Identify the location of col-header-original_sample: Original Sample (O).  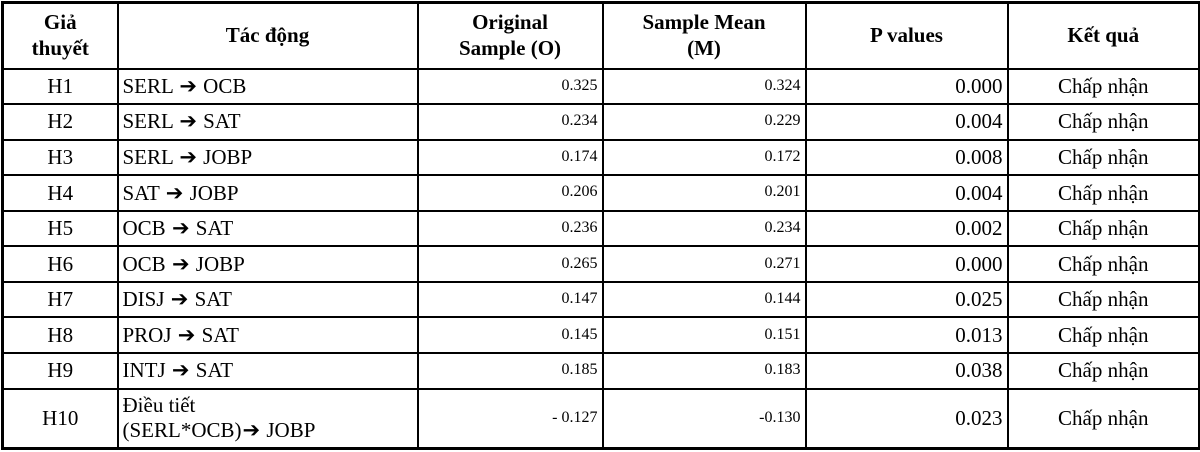
(510, 35).